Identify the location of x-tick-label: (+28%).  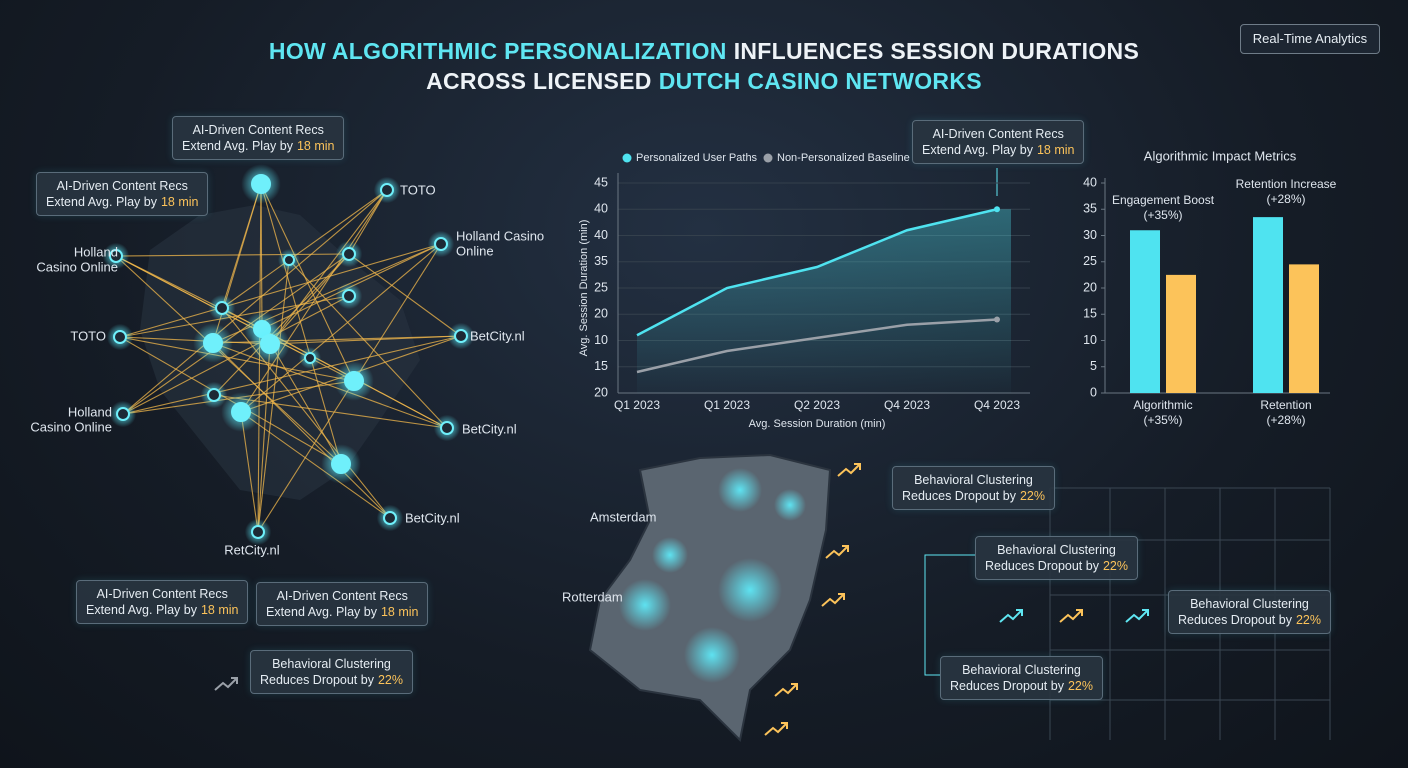
(1285, 420).